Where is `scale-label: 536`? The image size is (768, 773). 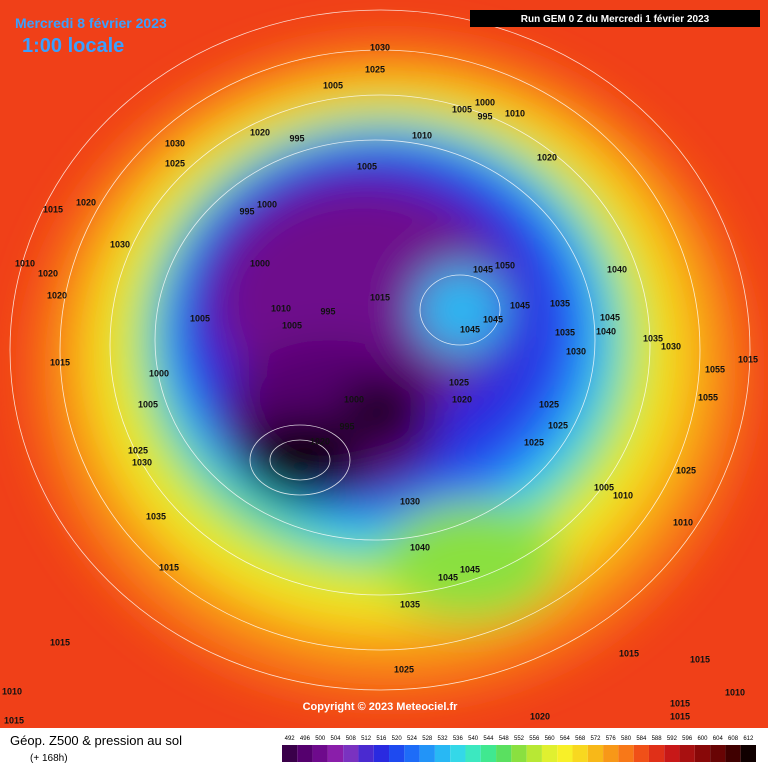 scale-label: 536 is located at coordinates (458, 739).